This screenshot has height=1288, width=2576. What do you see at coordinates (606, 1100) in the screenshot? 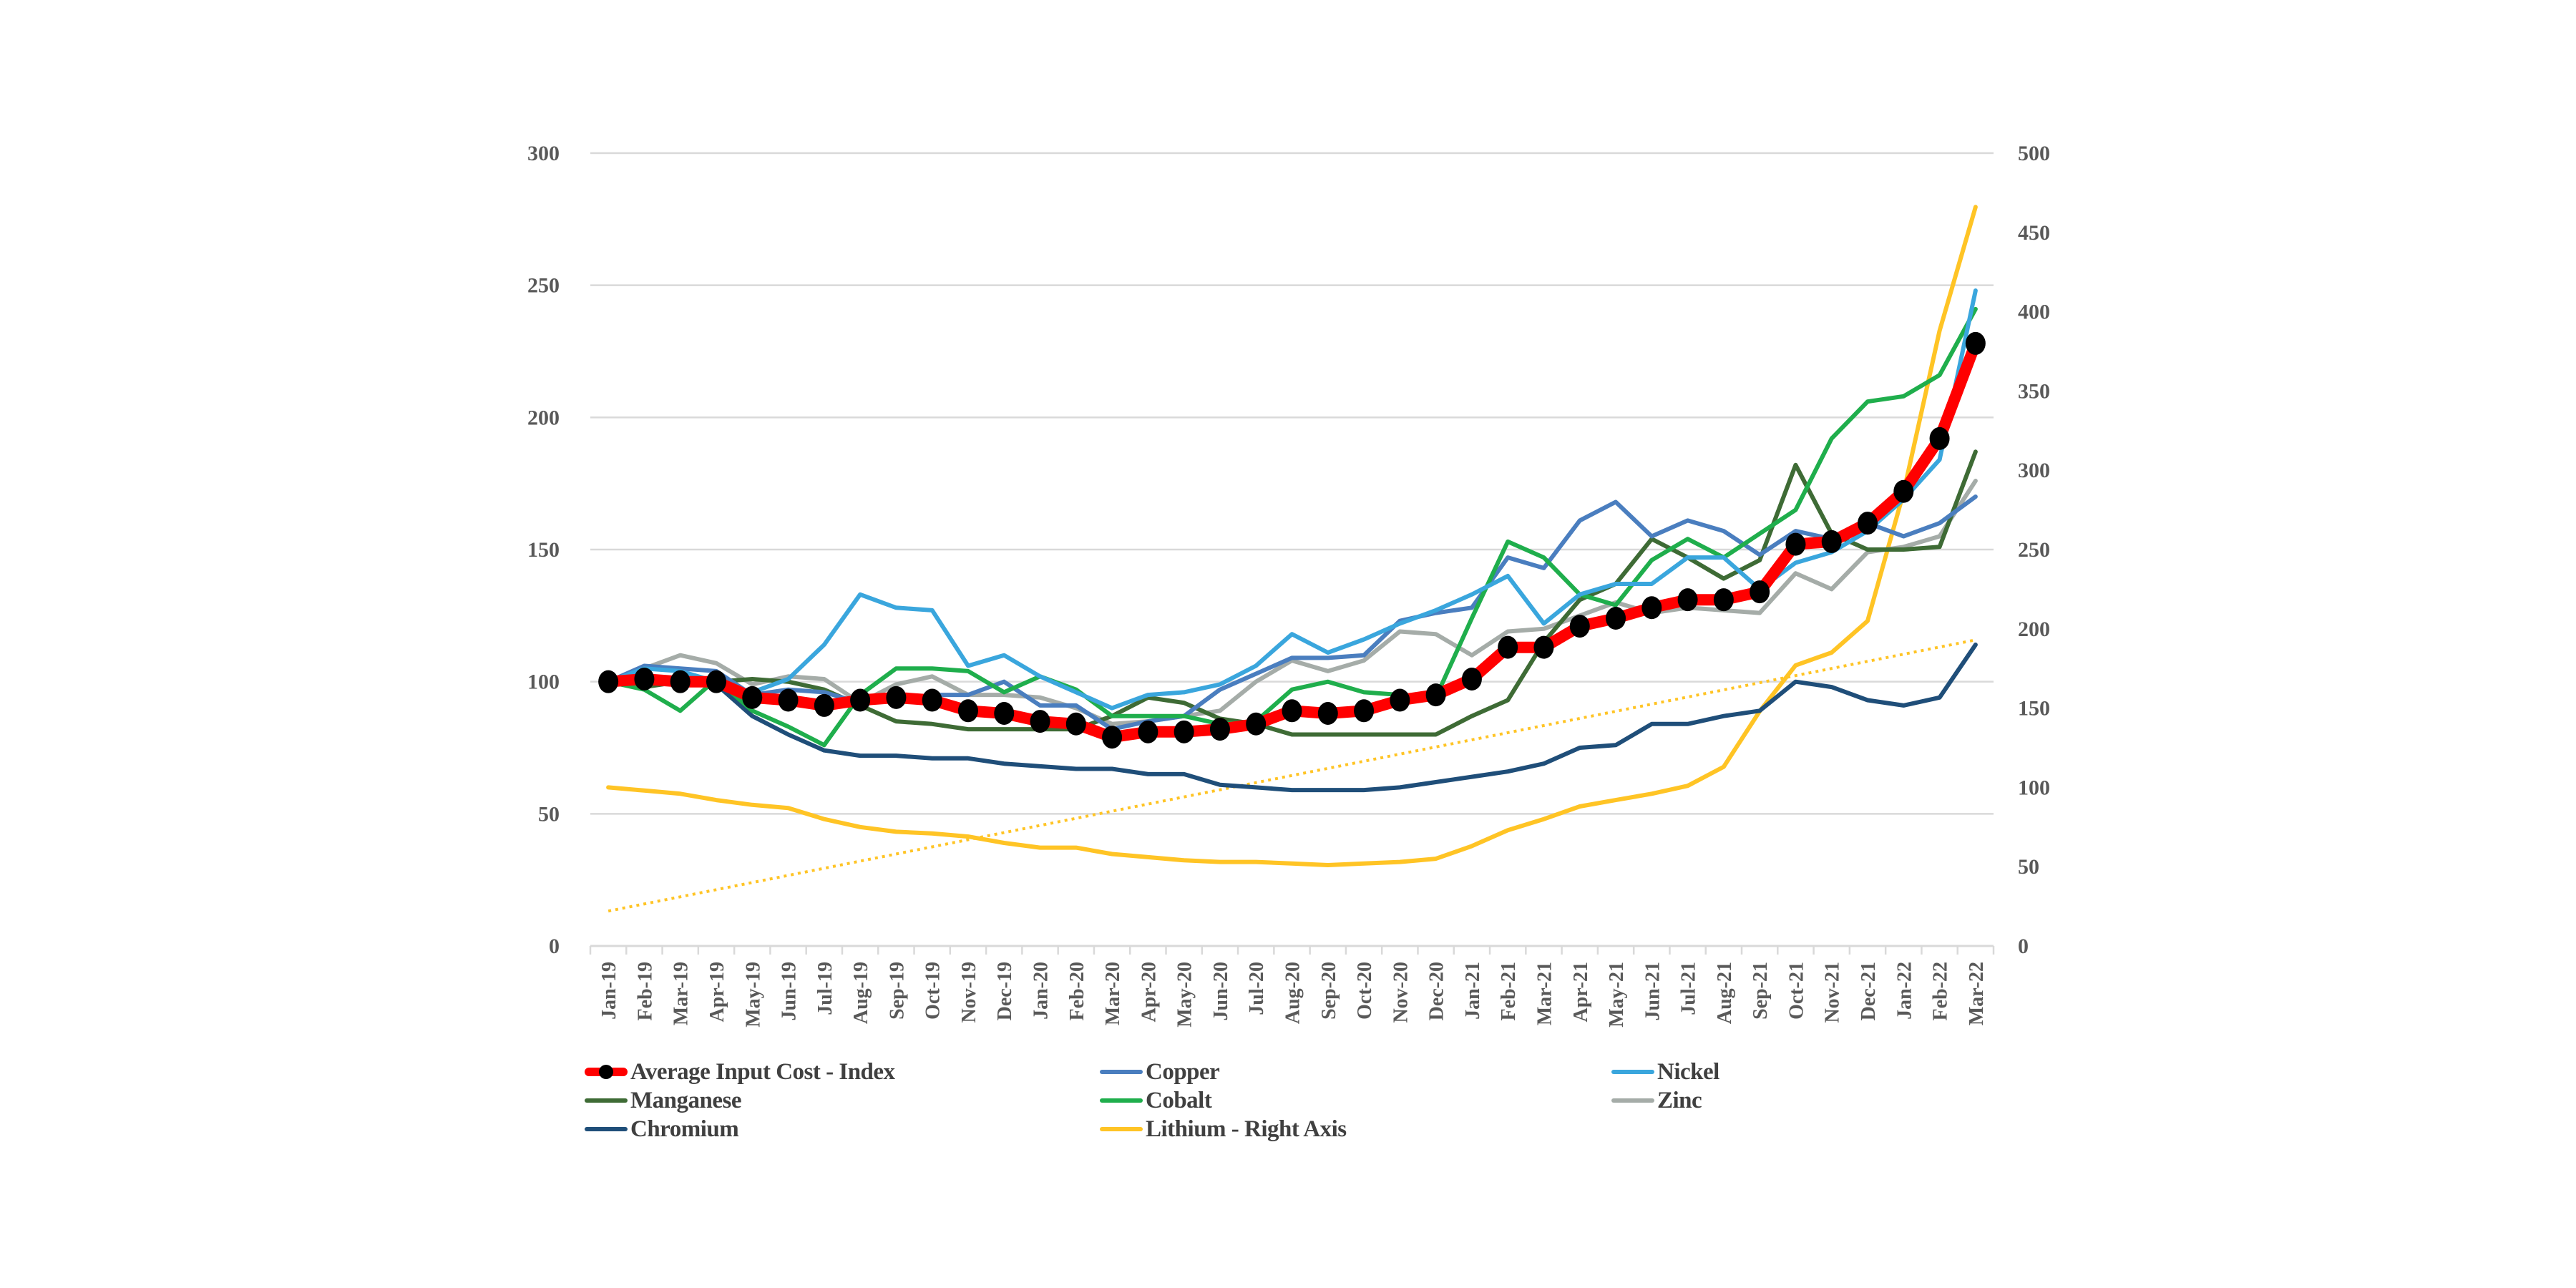
I see `legend-swatch-manganese` at bounding box center [606, 1100].